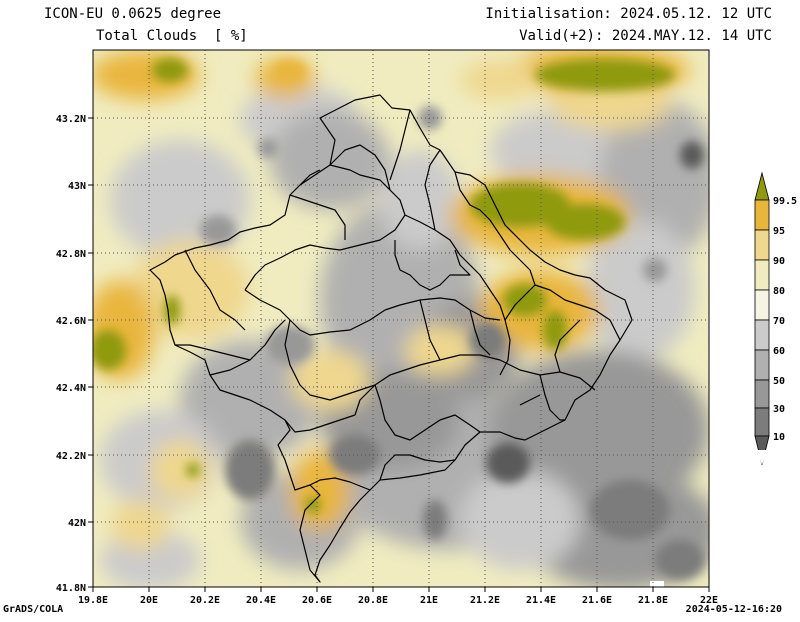 This screenshot has width=800, height=622. I want to click on lat-label: 42.4N, so click(71, 388).